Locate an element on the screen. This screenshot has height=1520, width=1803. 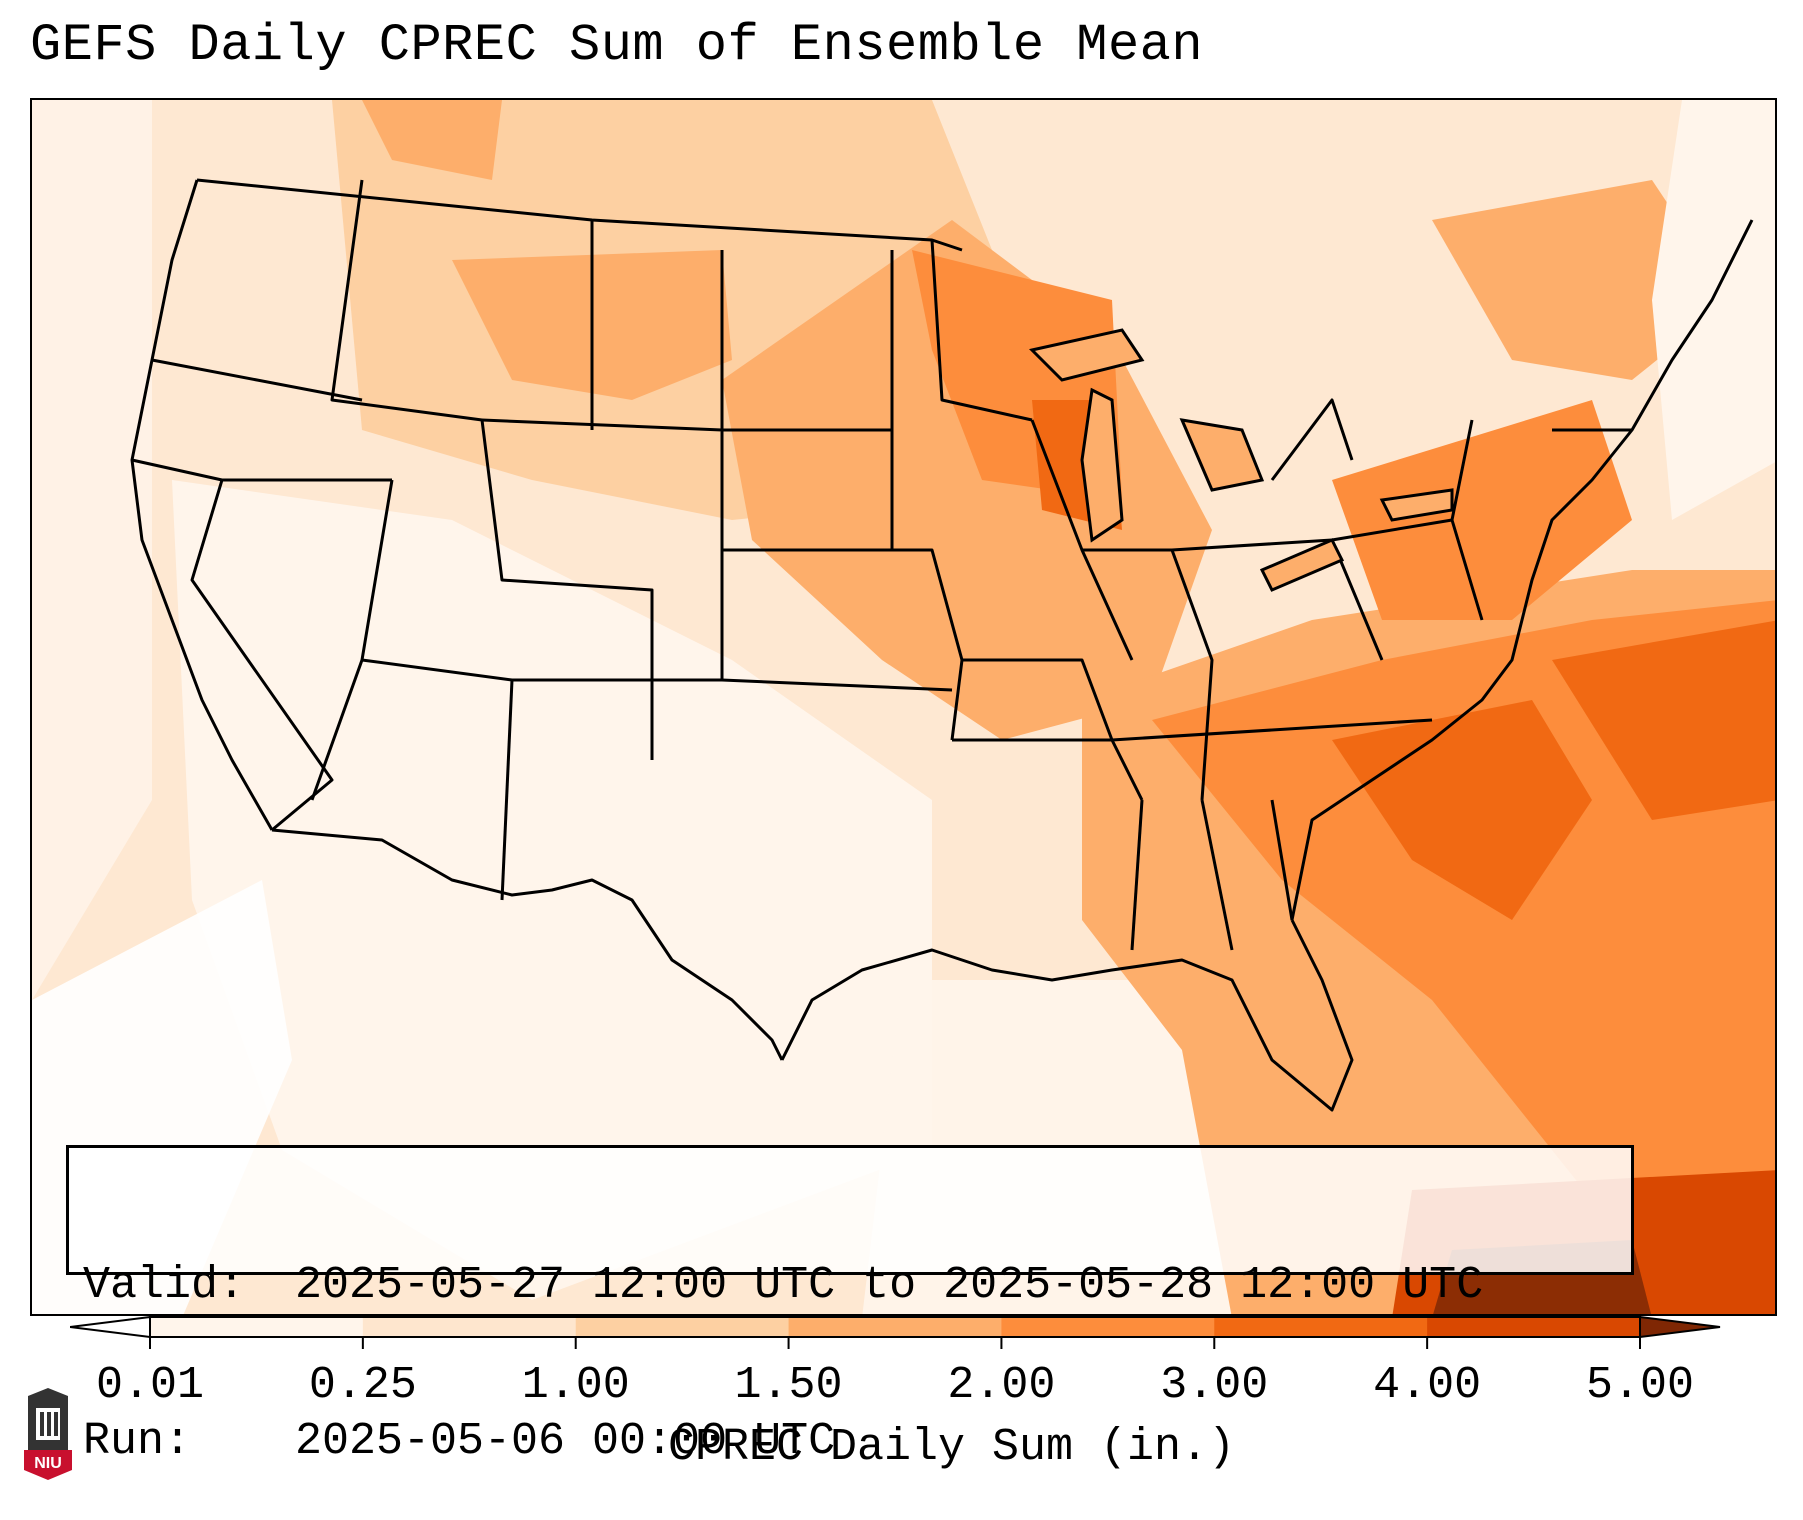
valid-label: Valid: is located at coordinates (164, 1285).